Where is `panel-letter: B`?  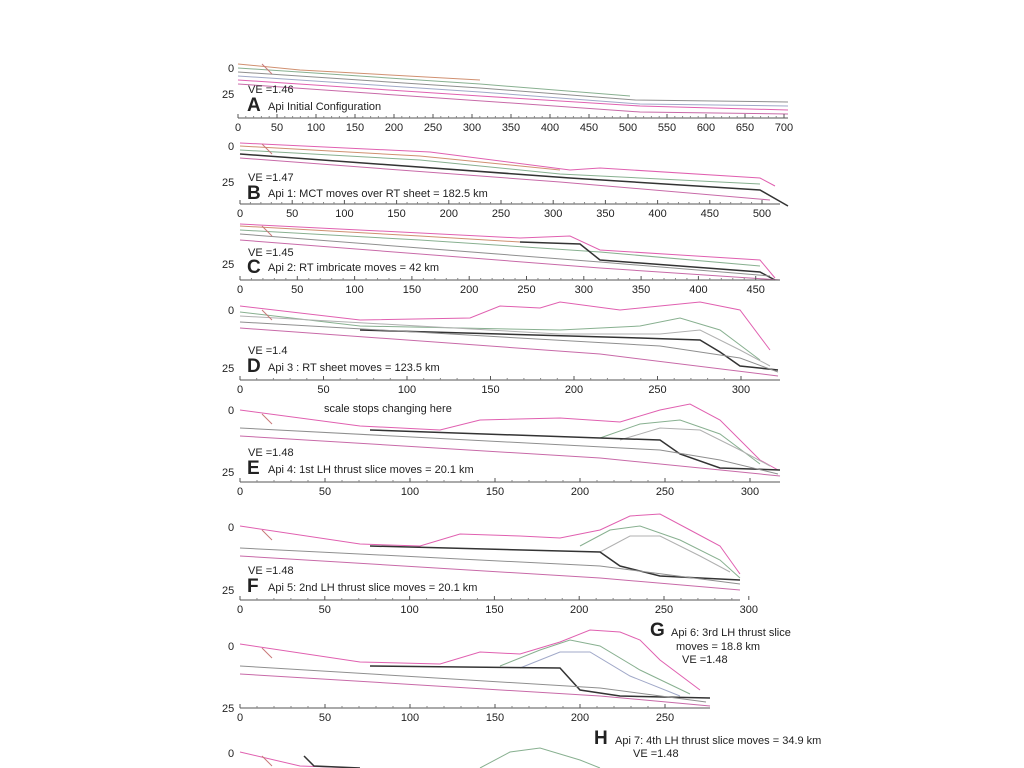 panel-letter: B is located at coordinates (254, 193).